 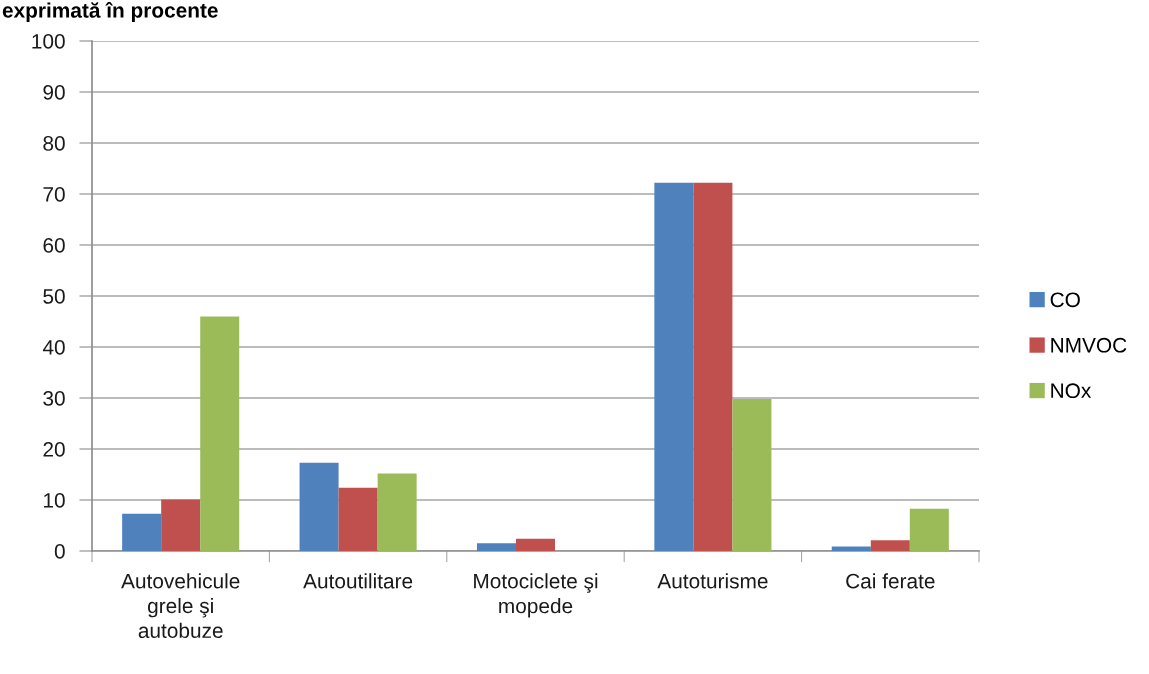 I want to click on y-tick-label: 90, so click(x=54, y=92).